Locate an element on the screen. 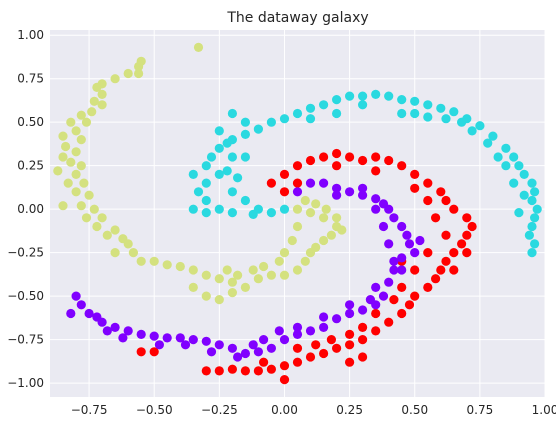 The image size is (556, 428). x-axis-ticks: −0.75 −0.50 −0.25 0.00 0.25 0.50 0.75 1.00 is located at coordinates (313, 410).